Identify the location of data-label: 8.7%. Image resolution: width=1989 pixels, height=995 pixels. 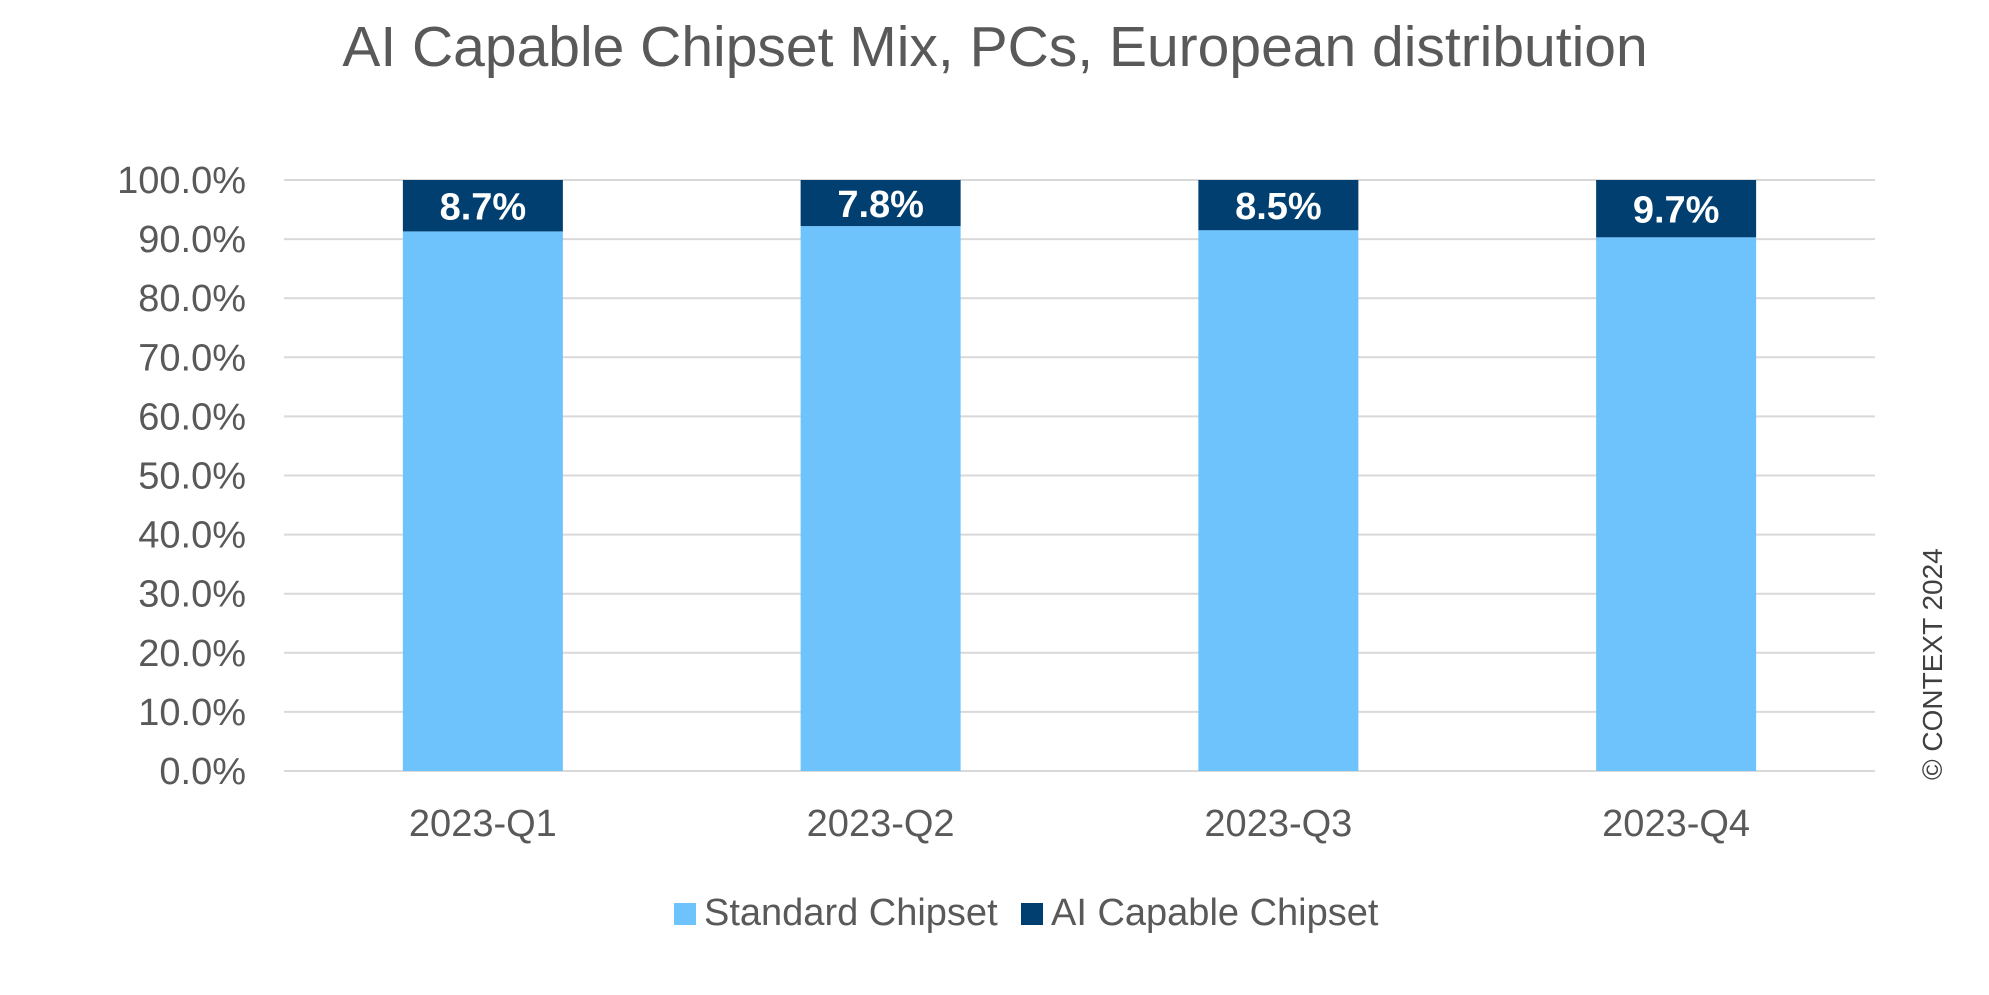
(483, 208).